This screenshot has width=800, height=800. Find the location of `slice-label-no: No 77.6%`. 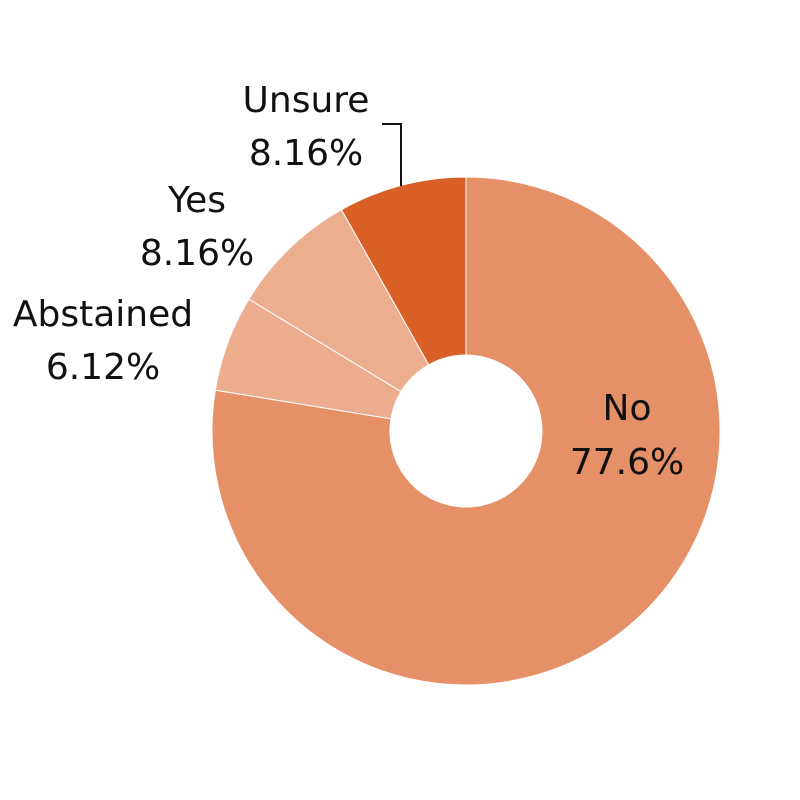

slice-label-no: No 77.6% is located at coordinates (627, 435).